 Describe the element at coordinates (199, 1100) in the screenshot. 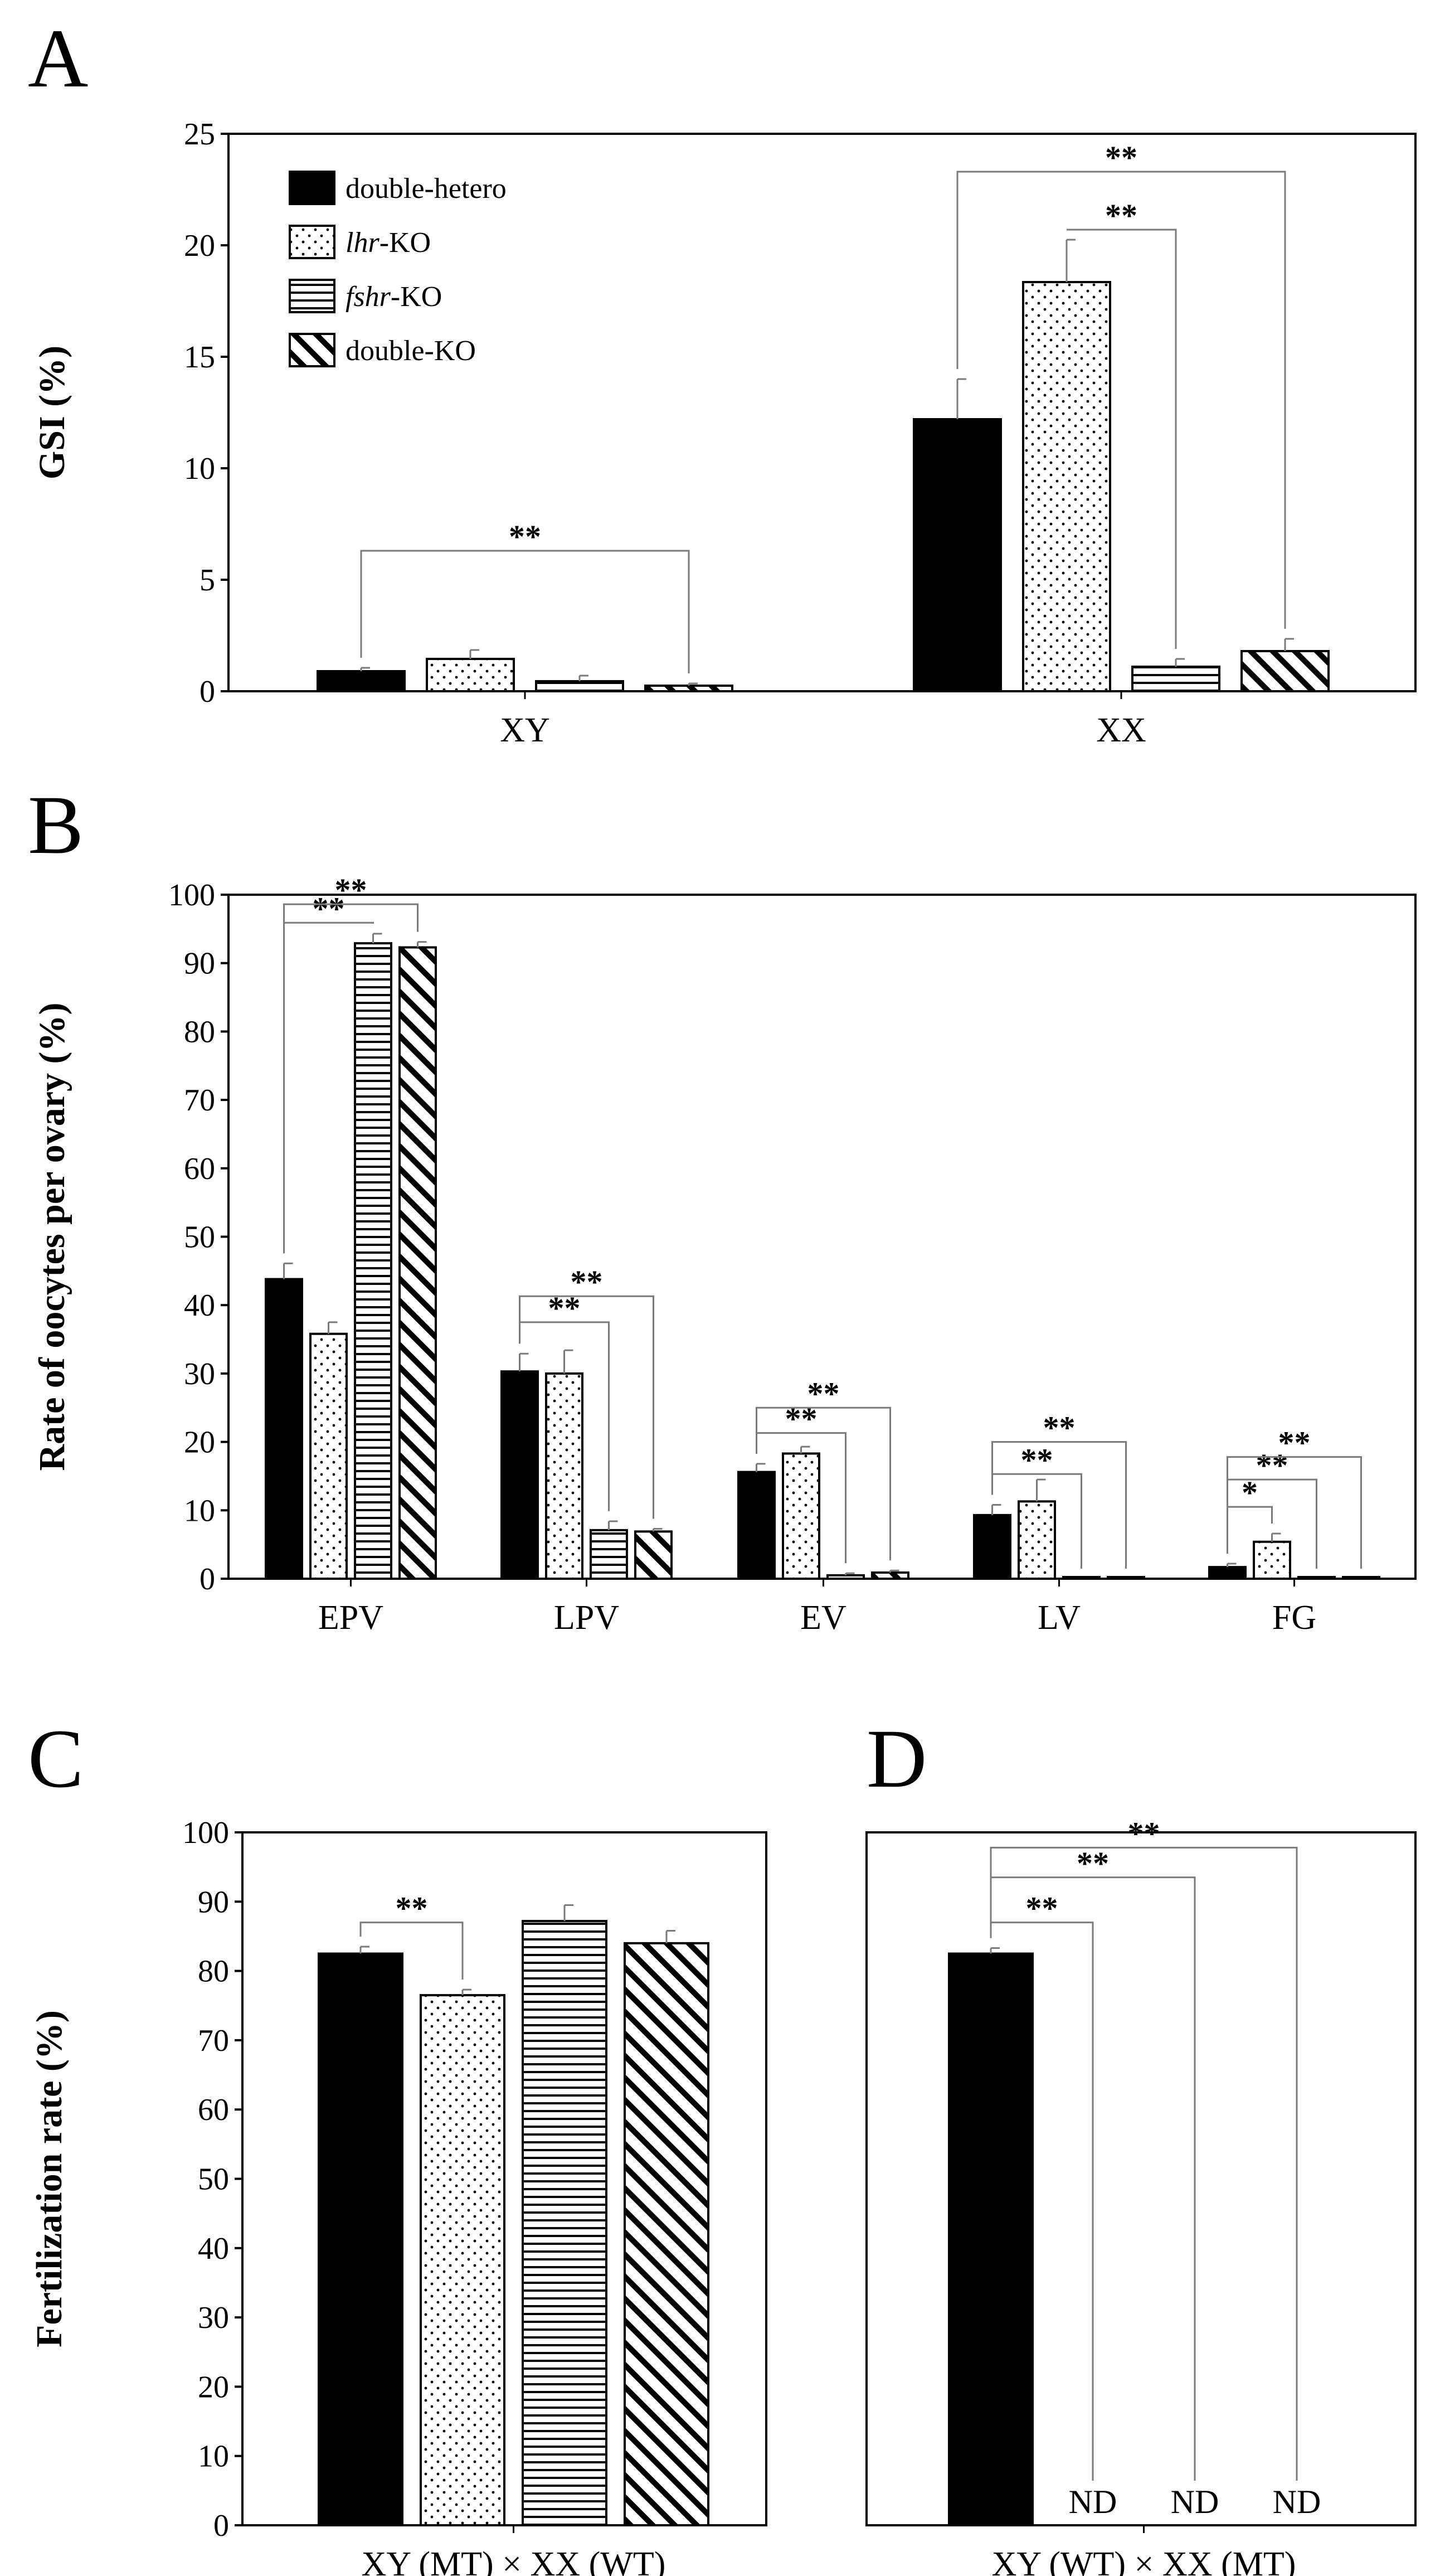

I see `y-tick-label: 70` at that location.